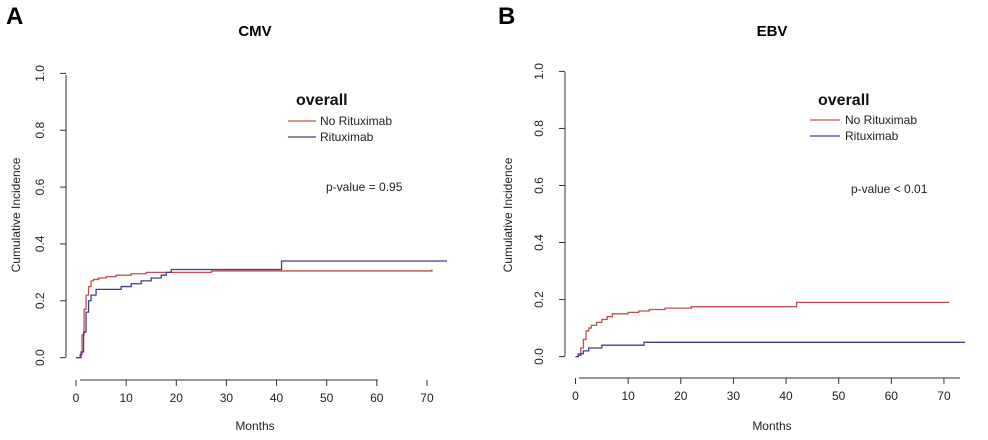 The width and height of the screenshot is (988, 440). What do you see at coordinates (889, 189) in the screenshot?
I see `panel-b-p-value: p-value < 0.01` at bounding box center [889, 189].